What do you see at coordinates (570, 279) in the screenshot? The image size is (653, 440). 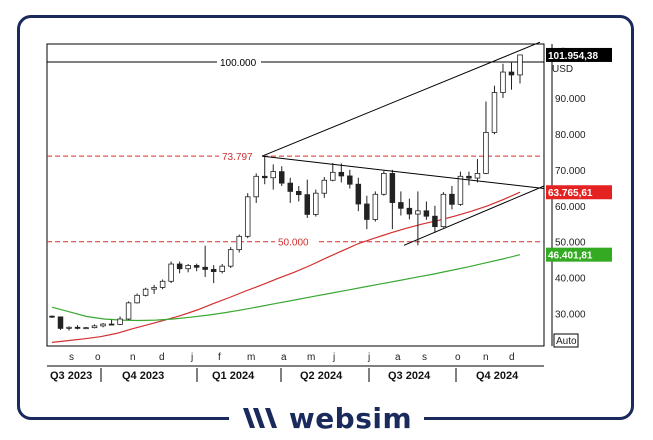 I see `y-tick-label: 40.000` at bounding box center [570, 279].